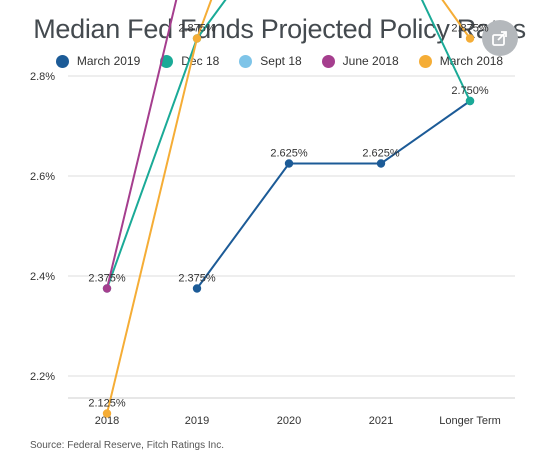 This screenshot has height=453, width=559. I want to click on y-tick-label: 2.2%, so click(42, 377).